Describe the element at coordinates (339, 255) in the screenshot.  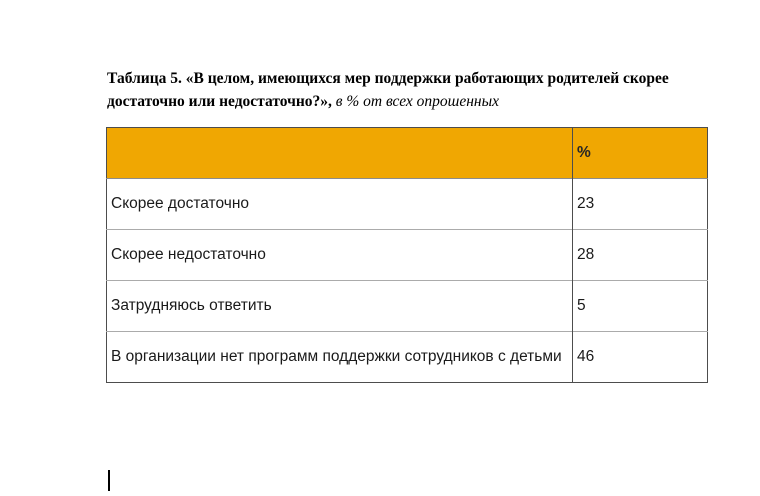
I see `row-label: Скорее недостаточно` at that location.